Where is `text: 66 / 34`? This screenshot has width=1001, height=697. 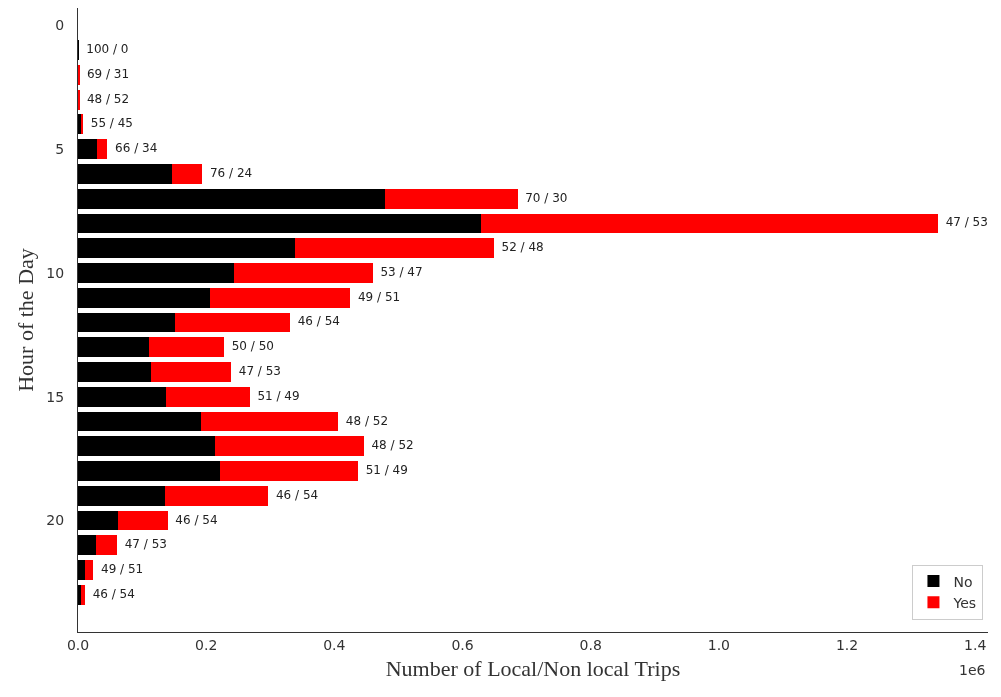 text: 66 / 34 is located at coordinates (136, 148).